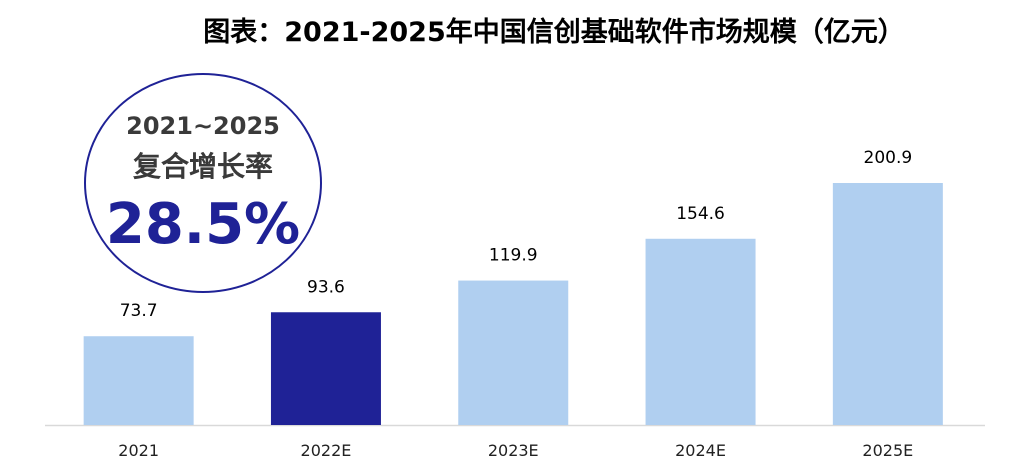 The width and height of the screenshot is (1028, 470). What do you see at coordinates (513, 450) in the screenshot?
I see `x-tick-label: 2023E` at bounding box center [513, 450].